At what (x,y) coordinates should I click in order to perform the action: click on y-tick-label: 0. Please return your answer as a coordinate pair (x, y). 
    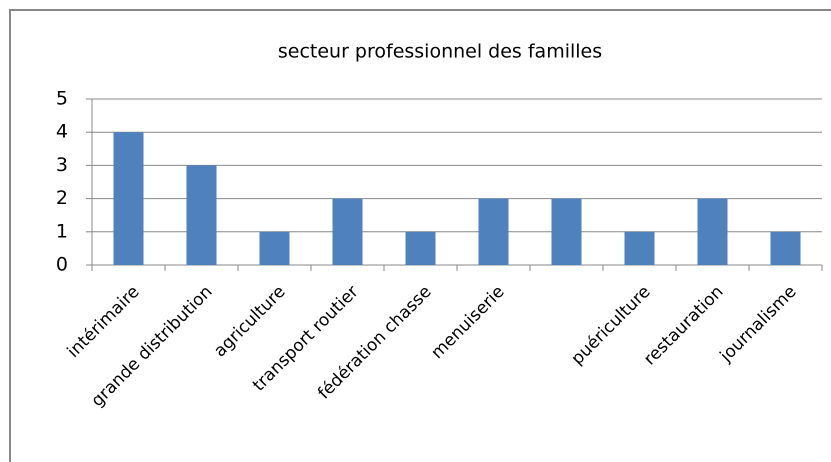
    Looking at the image, I should click on (62, 265).